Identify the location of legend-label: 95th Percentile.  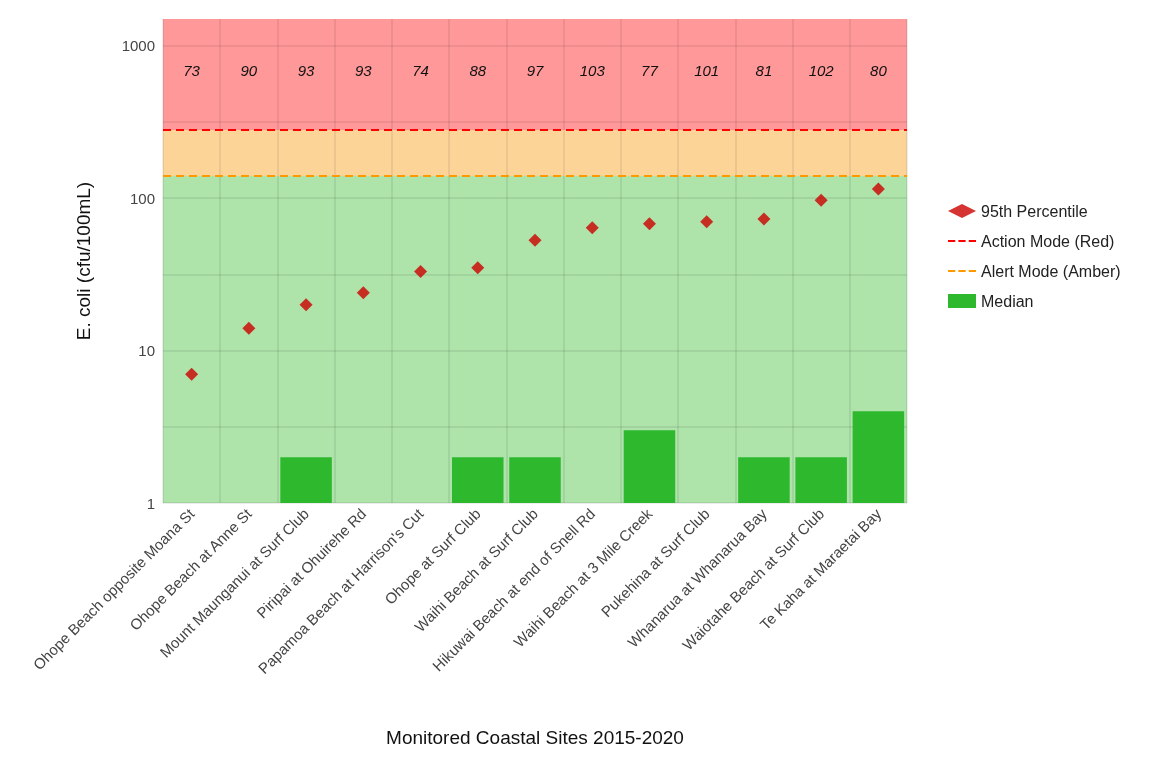
(1034, 211).